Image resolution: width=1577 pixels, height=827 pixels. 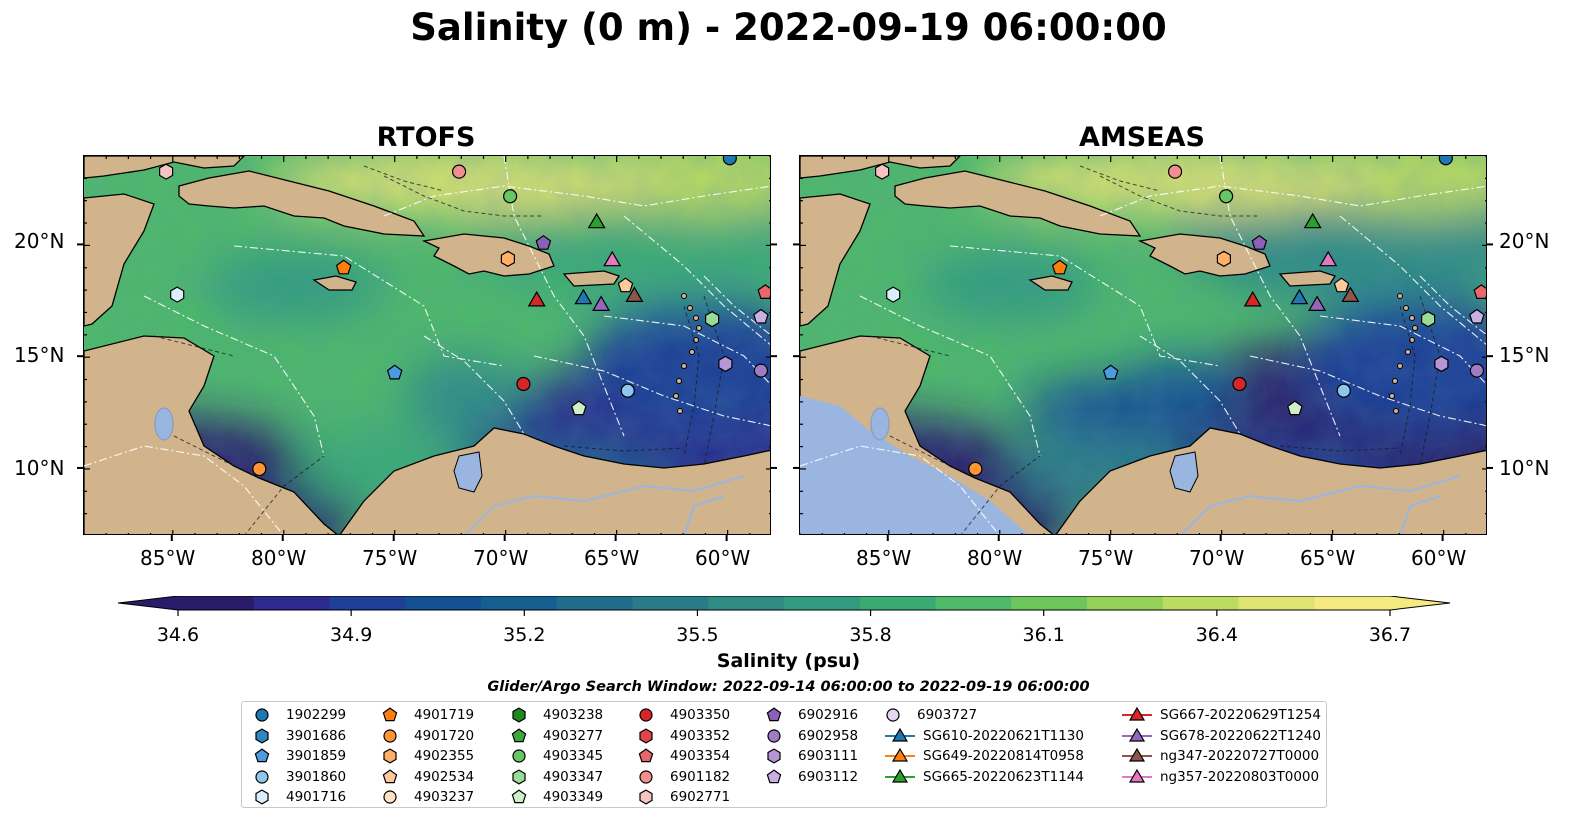 What do you see at coordinates (1328, 558) in the screenshot?
I see `lon-tick-label: 65°W` at bounding box center [1328, 558].